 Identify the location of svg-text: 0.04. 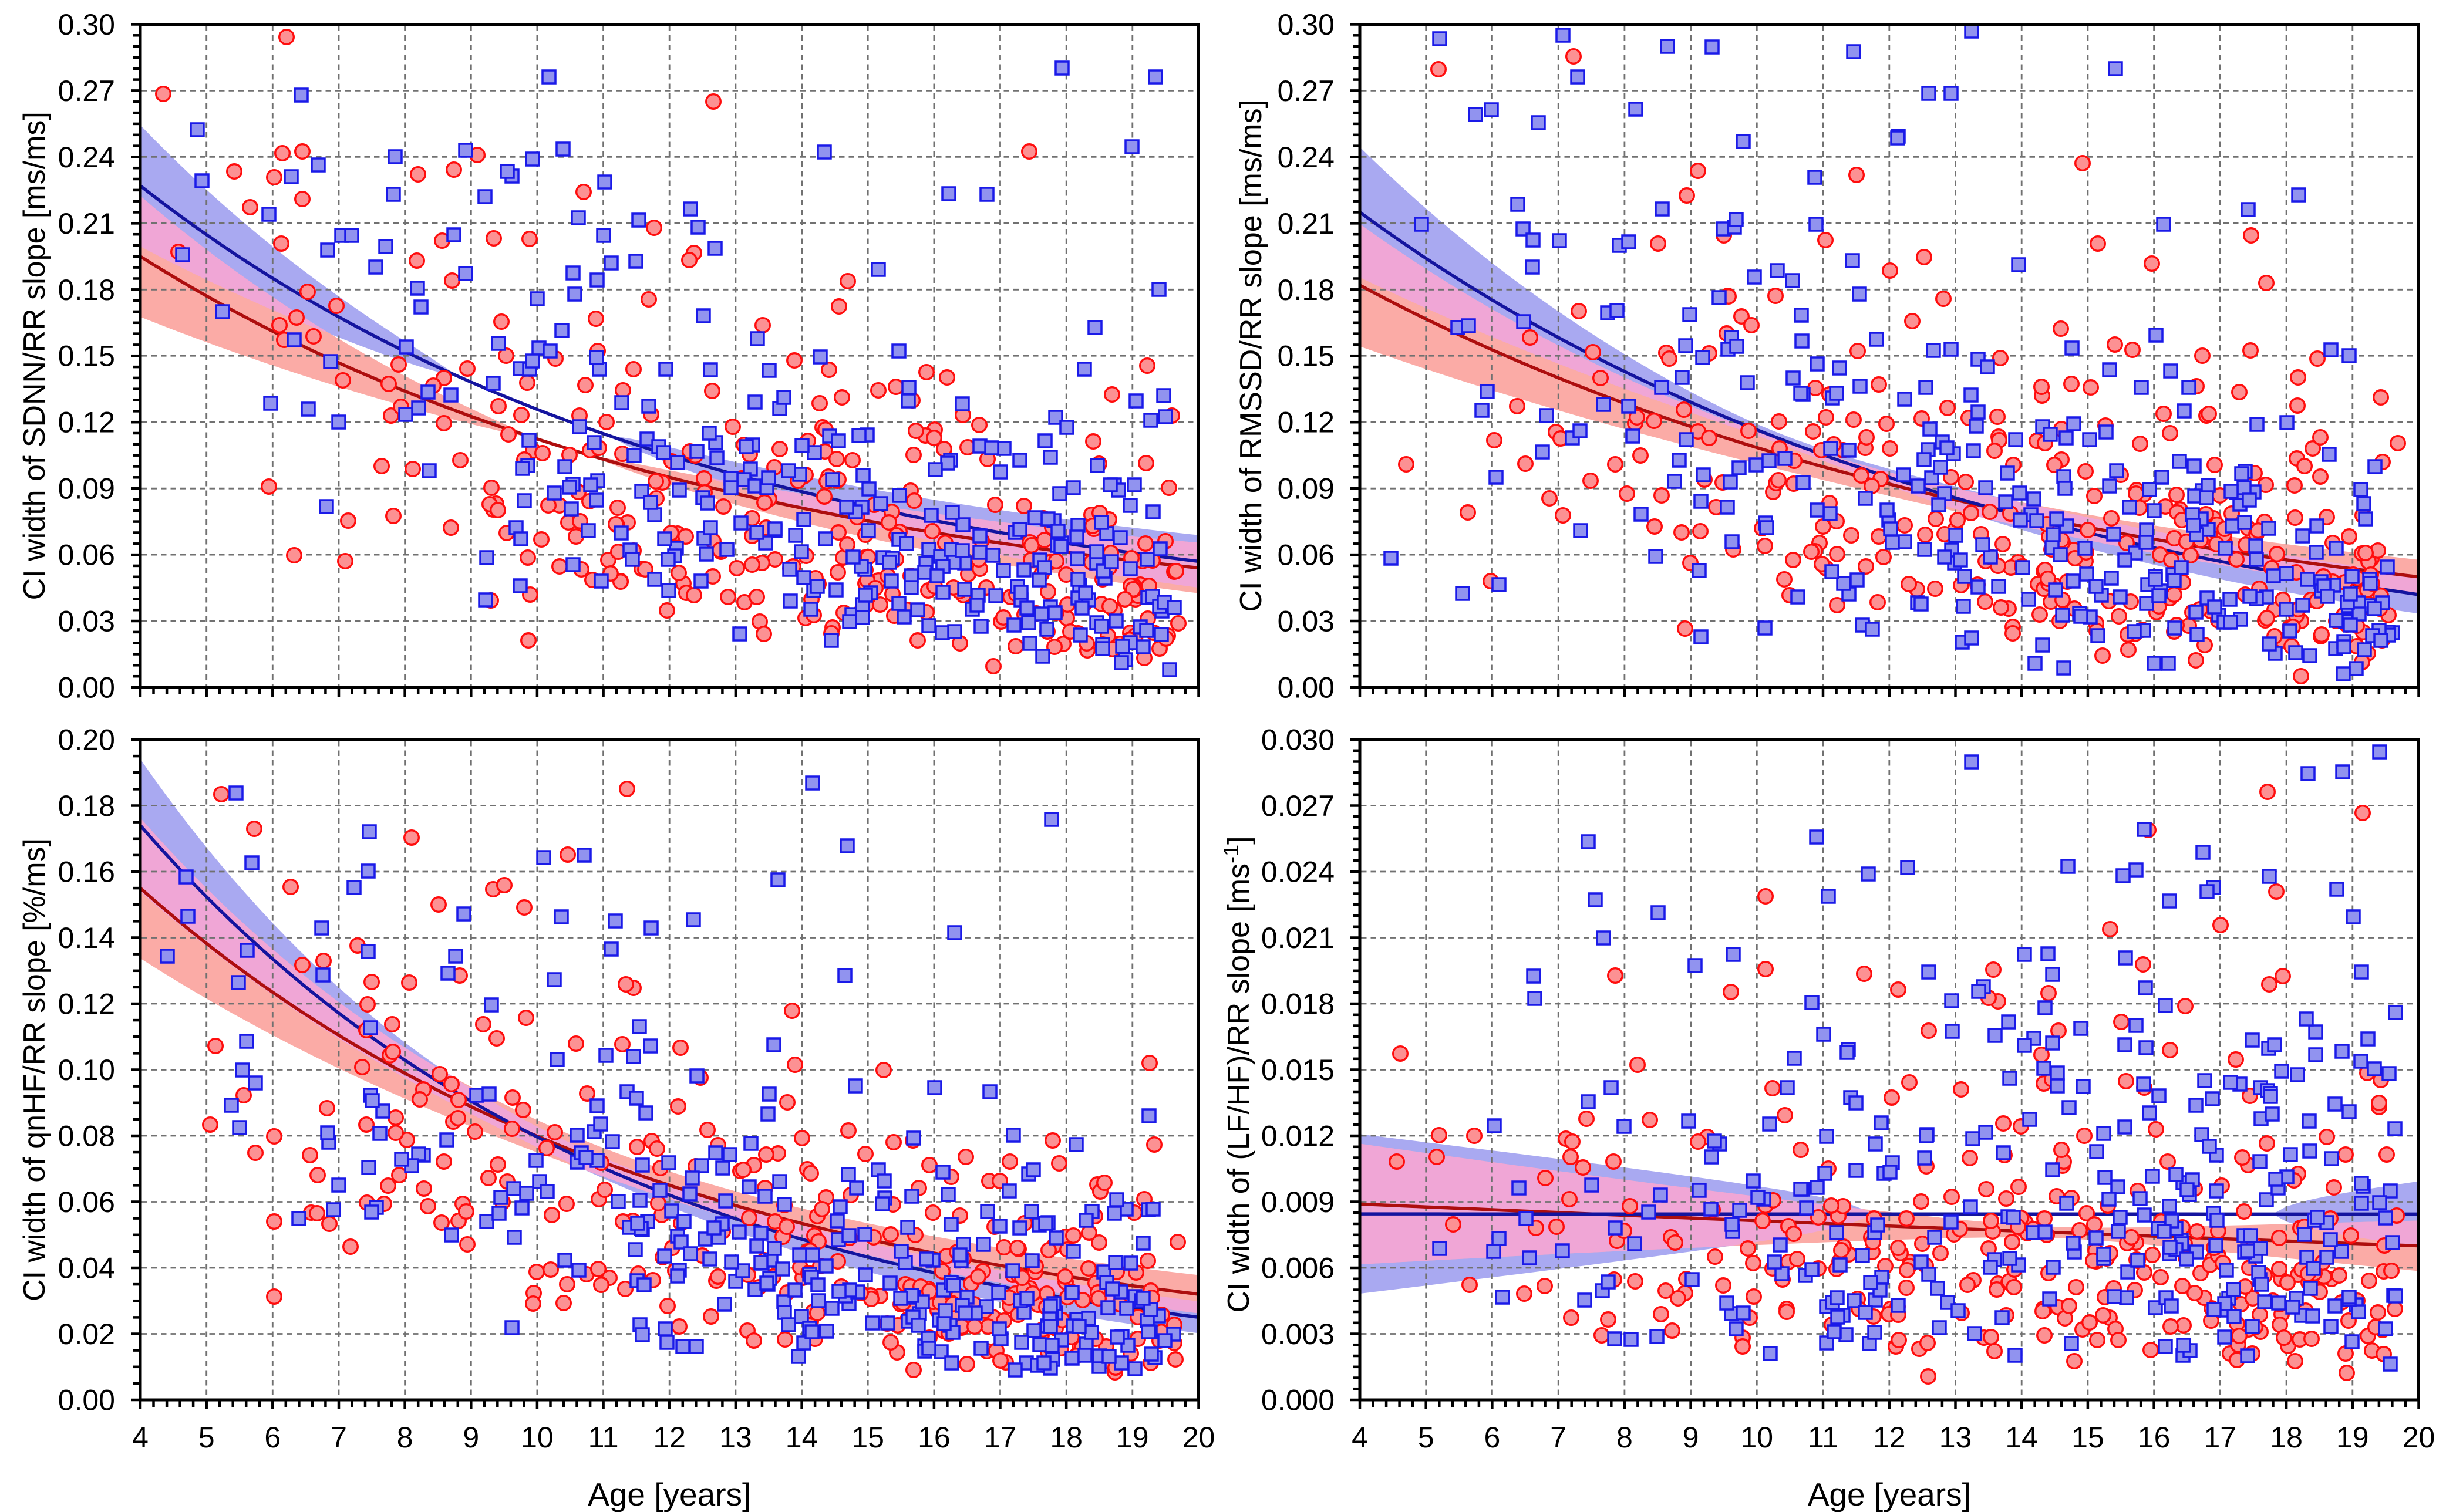
(86, 1269).